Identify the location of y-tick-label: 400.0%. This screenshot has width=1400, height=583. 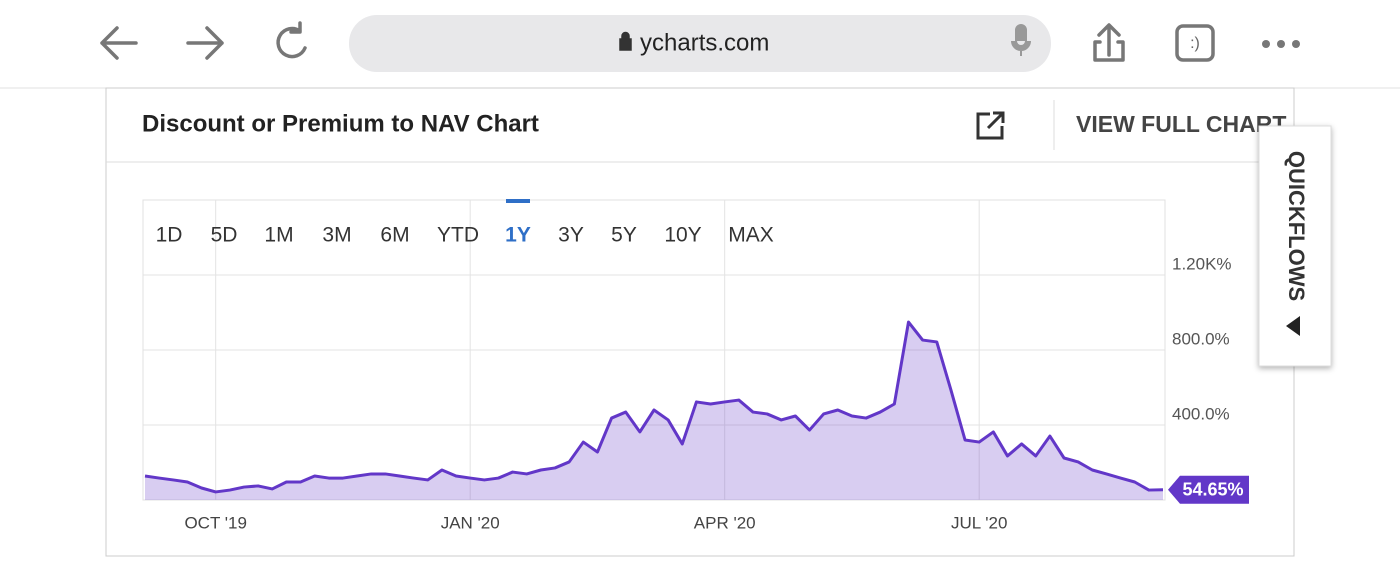
(1201, 413).